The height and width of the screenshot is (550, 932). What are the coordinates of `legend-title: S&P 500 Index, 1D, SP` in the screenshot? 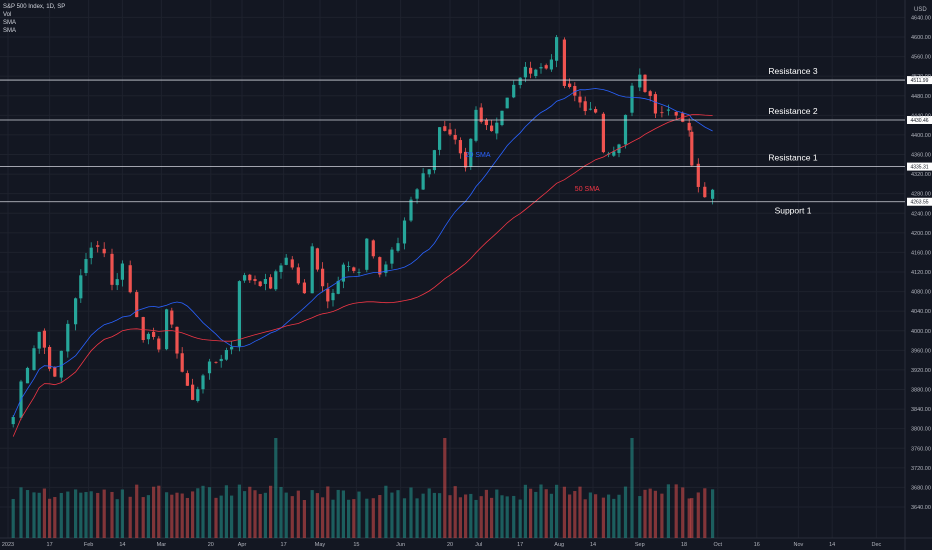 It's located at (34, 7).